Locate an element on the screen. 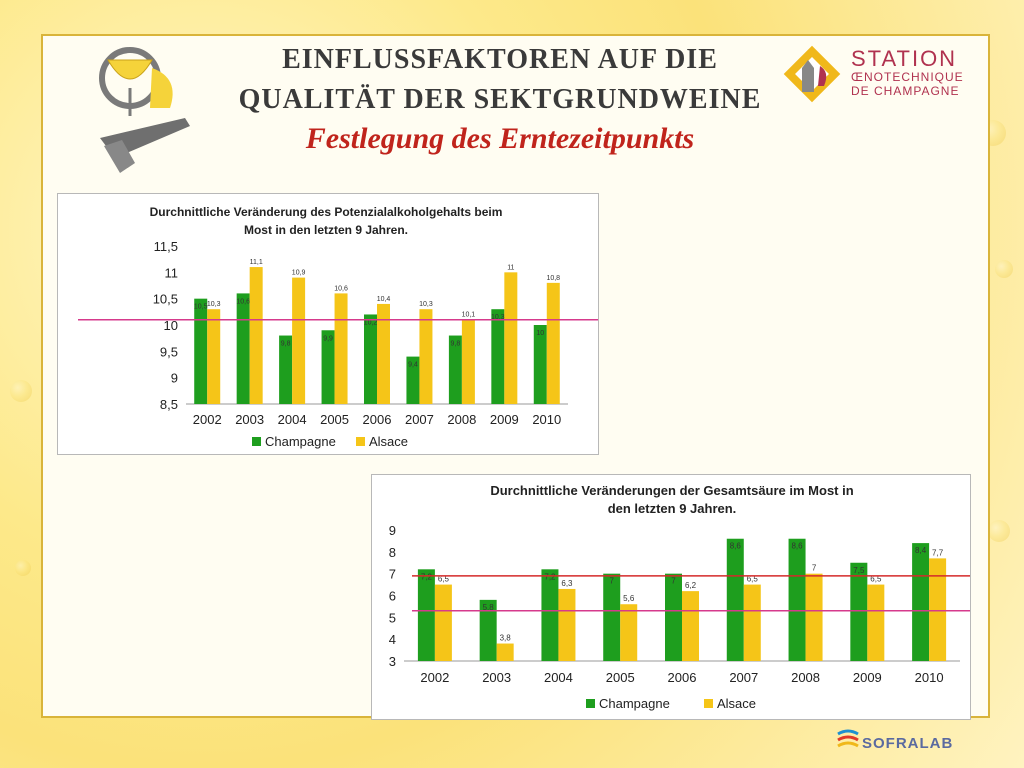 The image size is (1024, 768). chart-title-line2: Most in den letzten 9 Jahren. is located at coordinates (326, 230).